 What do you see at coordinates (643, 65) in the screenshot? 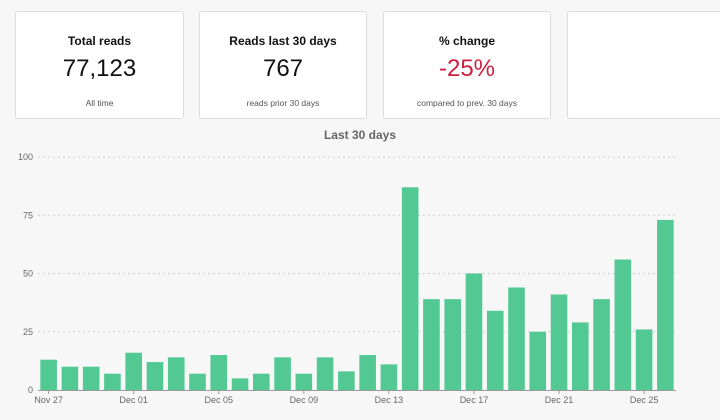
I see `stat-card-empty` at bounding box center [643, 65].